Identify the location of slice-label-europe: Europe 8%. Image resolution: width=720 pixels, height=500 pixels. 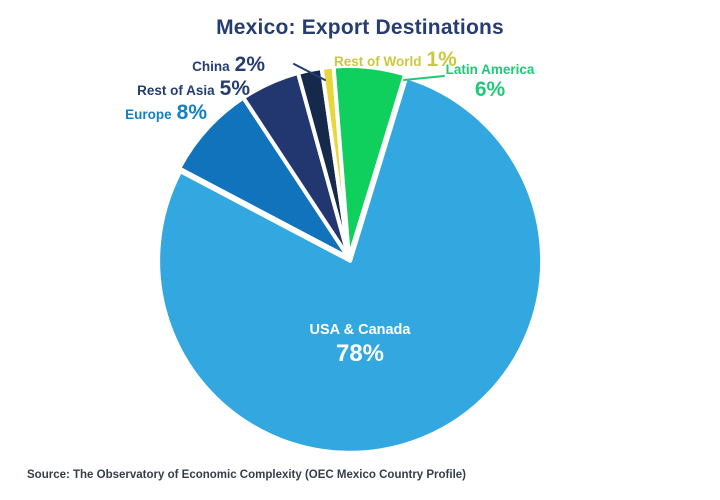
(166, 113).